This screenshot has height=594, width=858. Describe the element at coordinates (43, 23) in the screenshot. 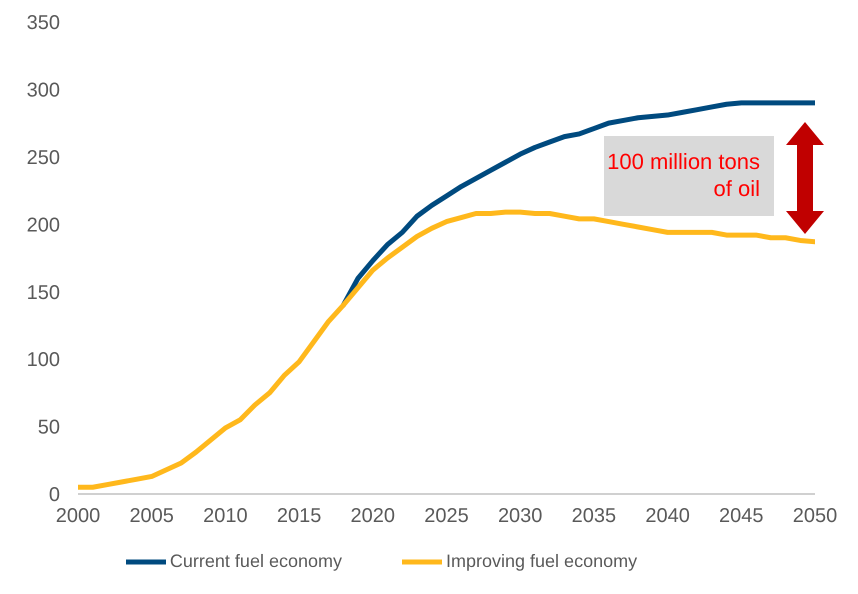

I see `y-tick-label: 350` at that location.